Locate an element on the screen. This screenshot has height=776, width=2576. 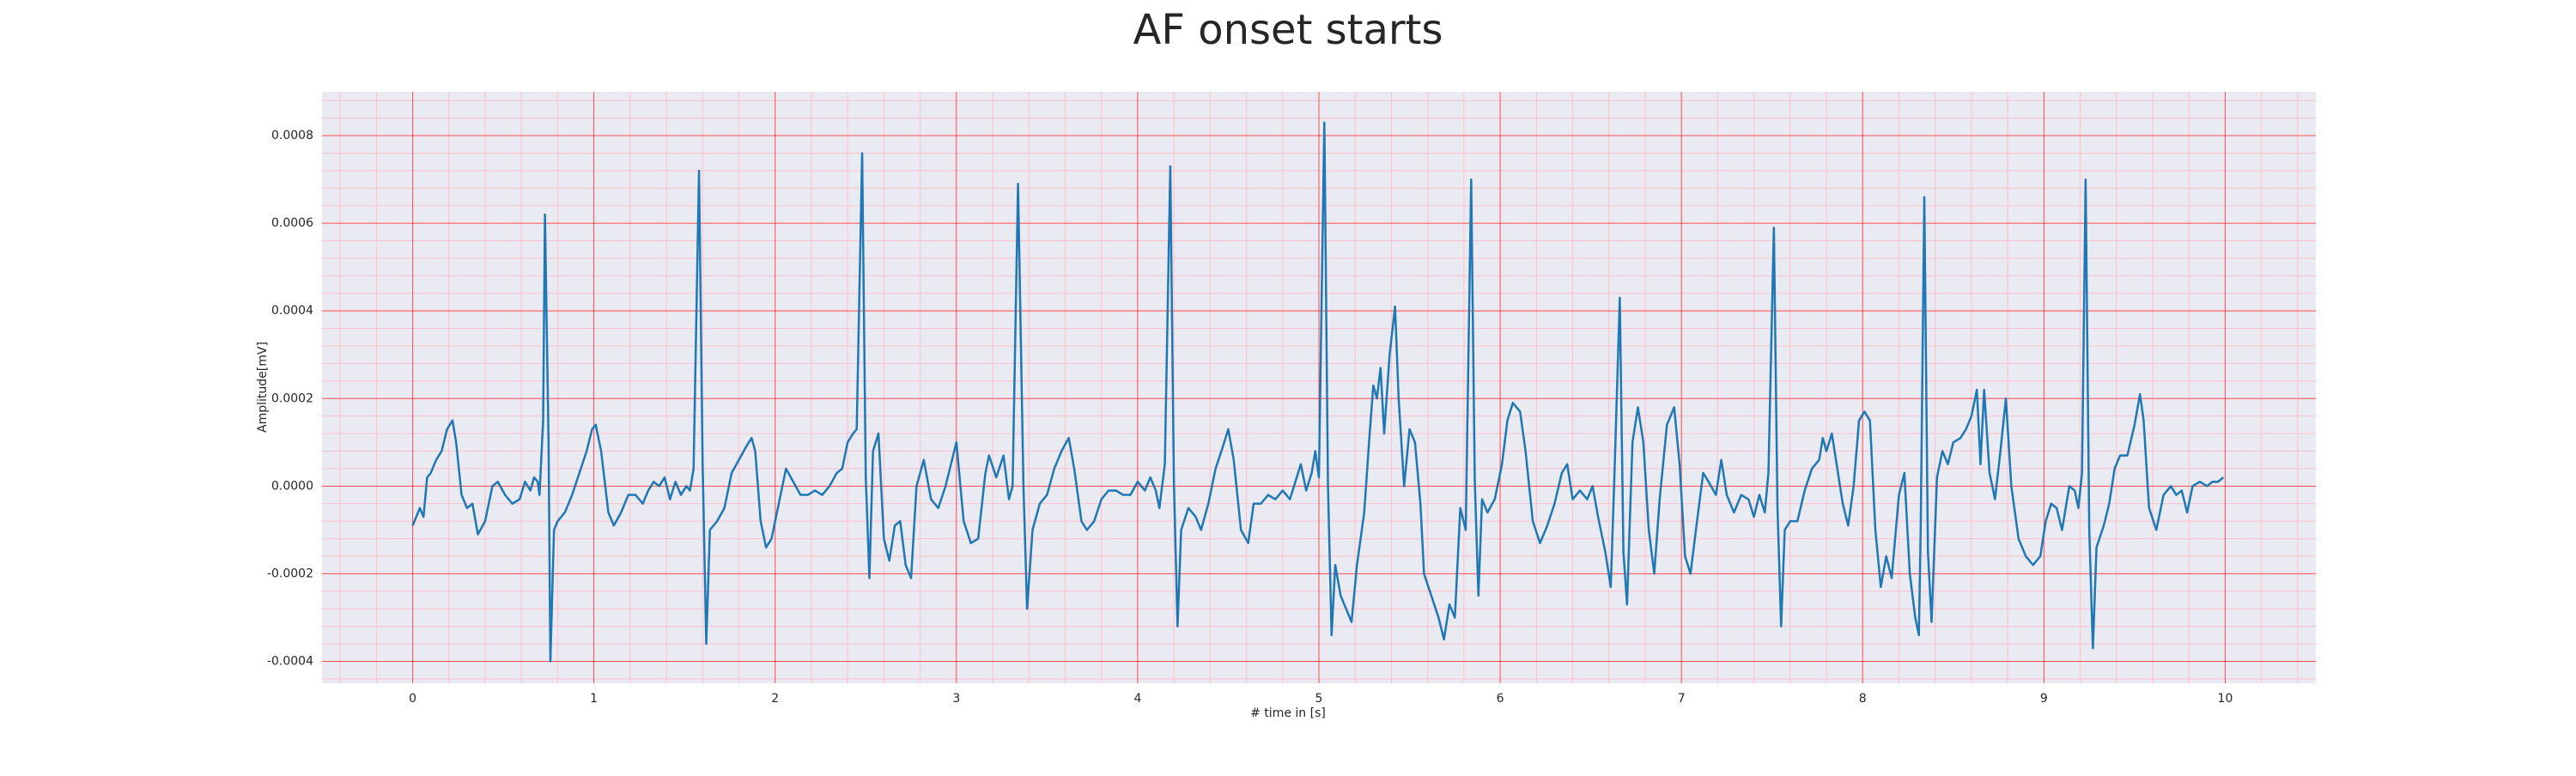
y-axis-label: Amplitude[mV] is located at coordinates (263, 387).